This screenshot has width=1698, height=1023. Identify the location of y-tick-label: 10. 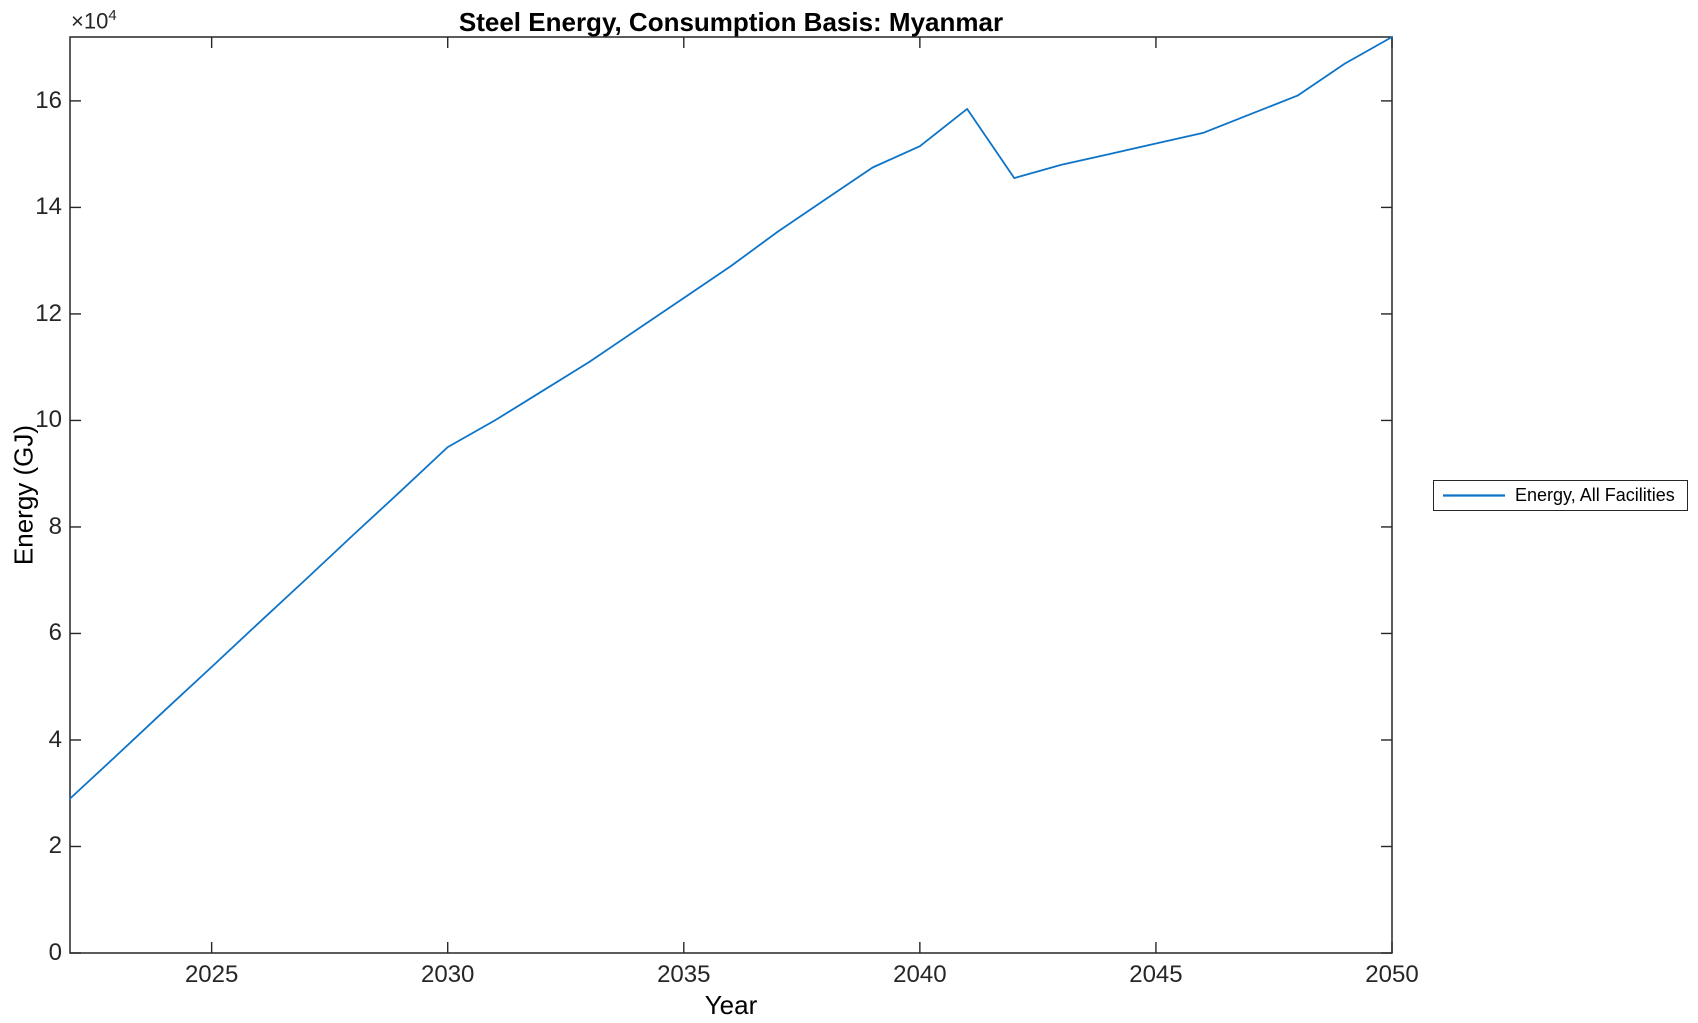
(48, 420).